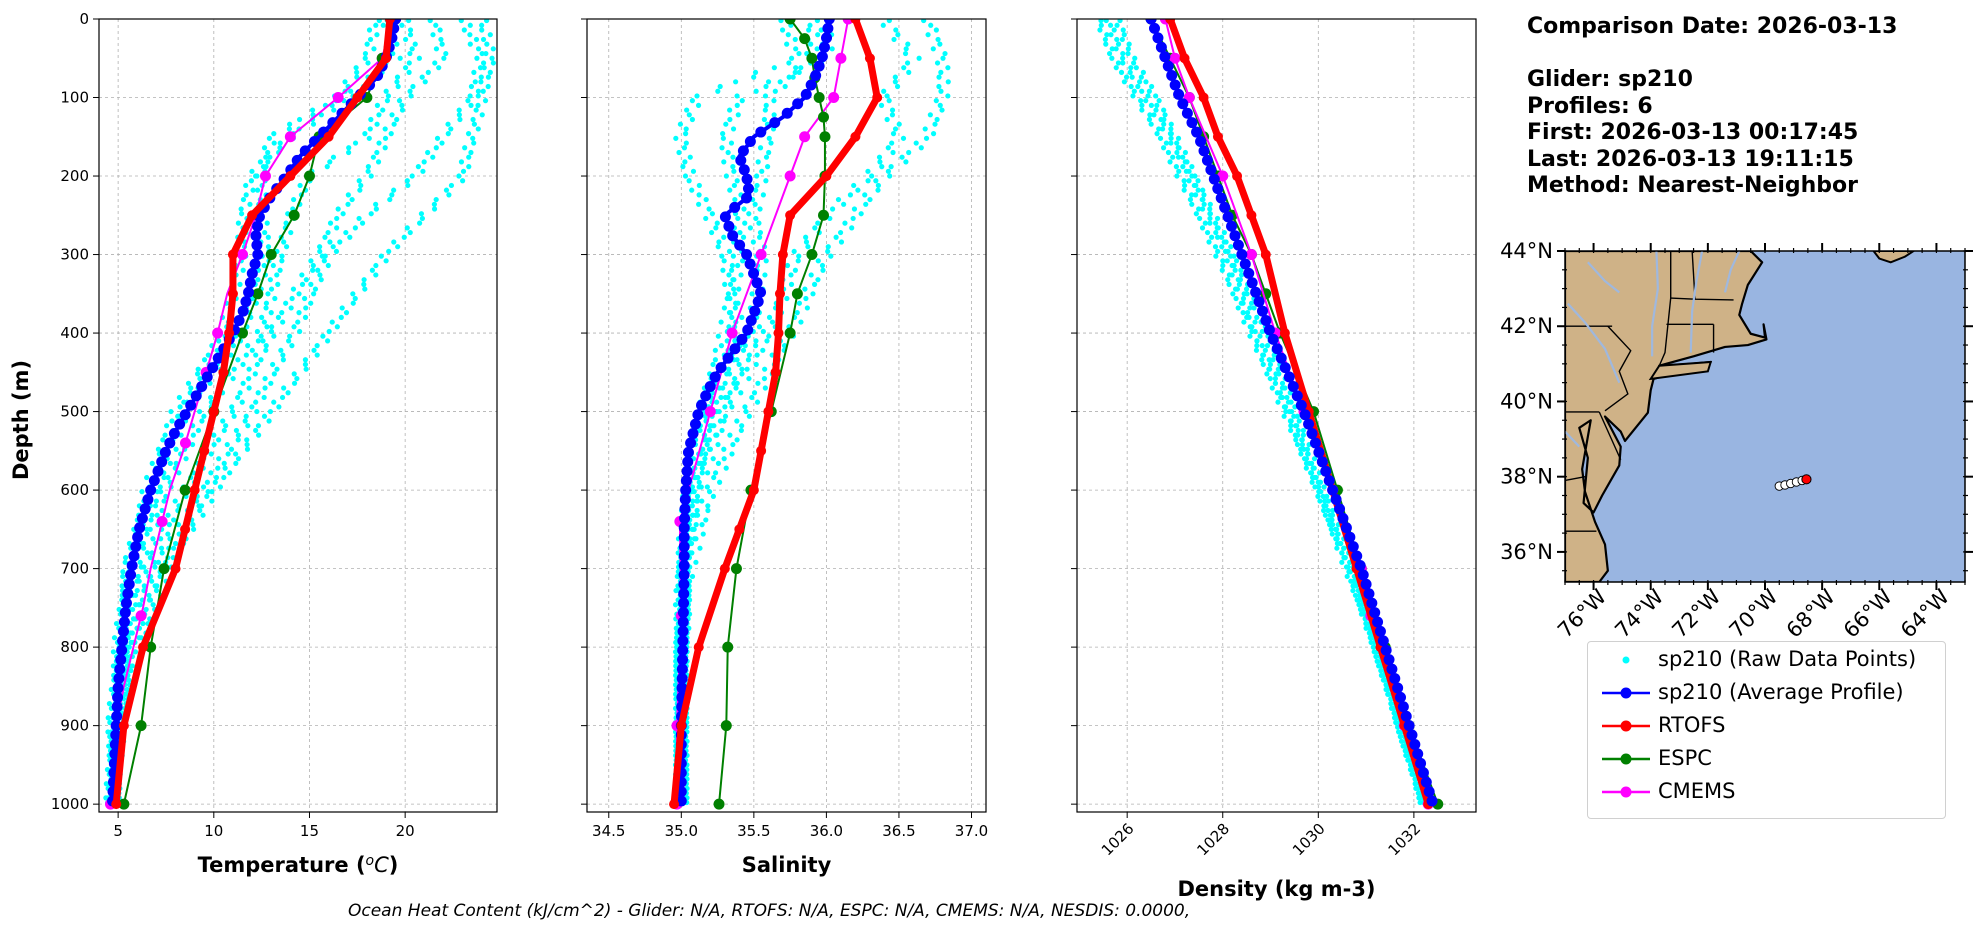  What do you see at coordinates (74, 569) in the screenshot?
I see `y-tick-label: 700` at bounding box center [74, 569].